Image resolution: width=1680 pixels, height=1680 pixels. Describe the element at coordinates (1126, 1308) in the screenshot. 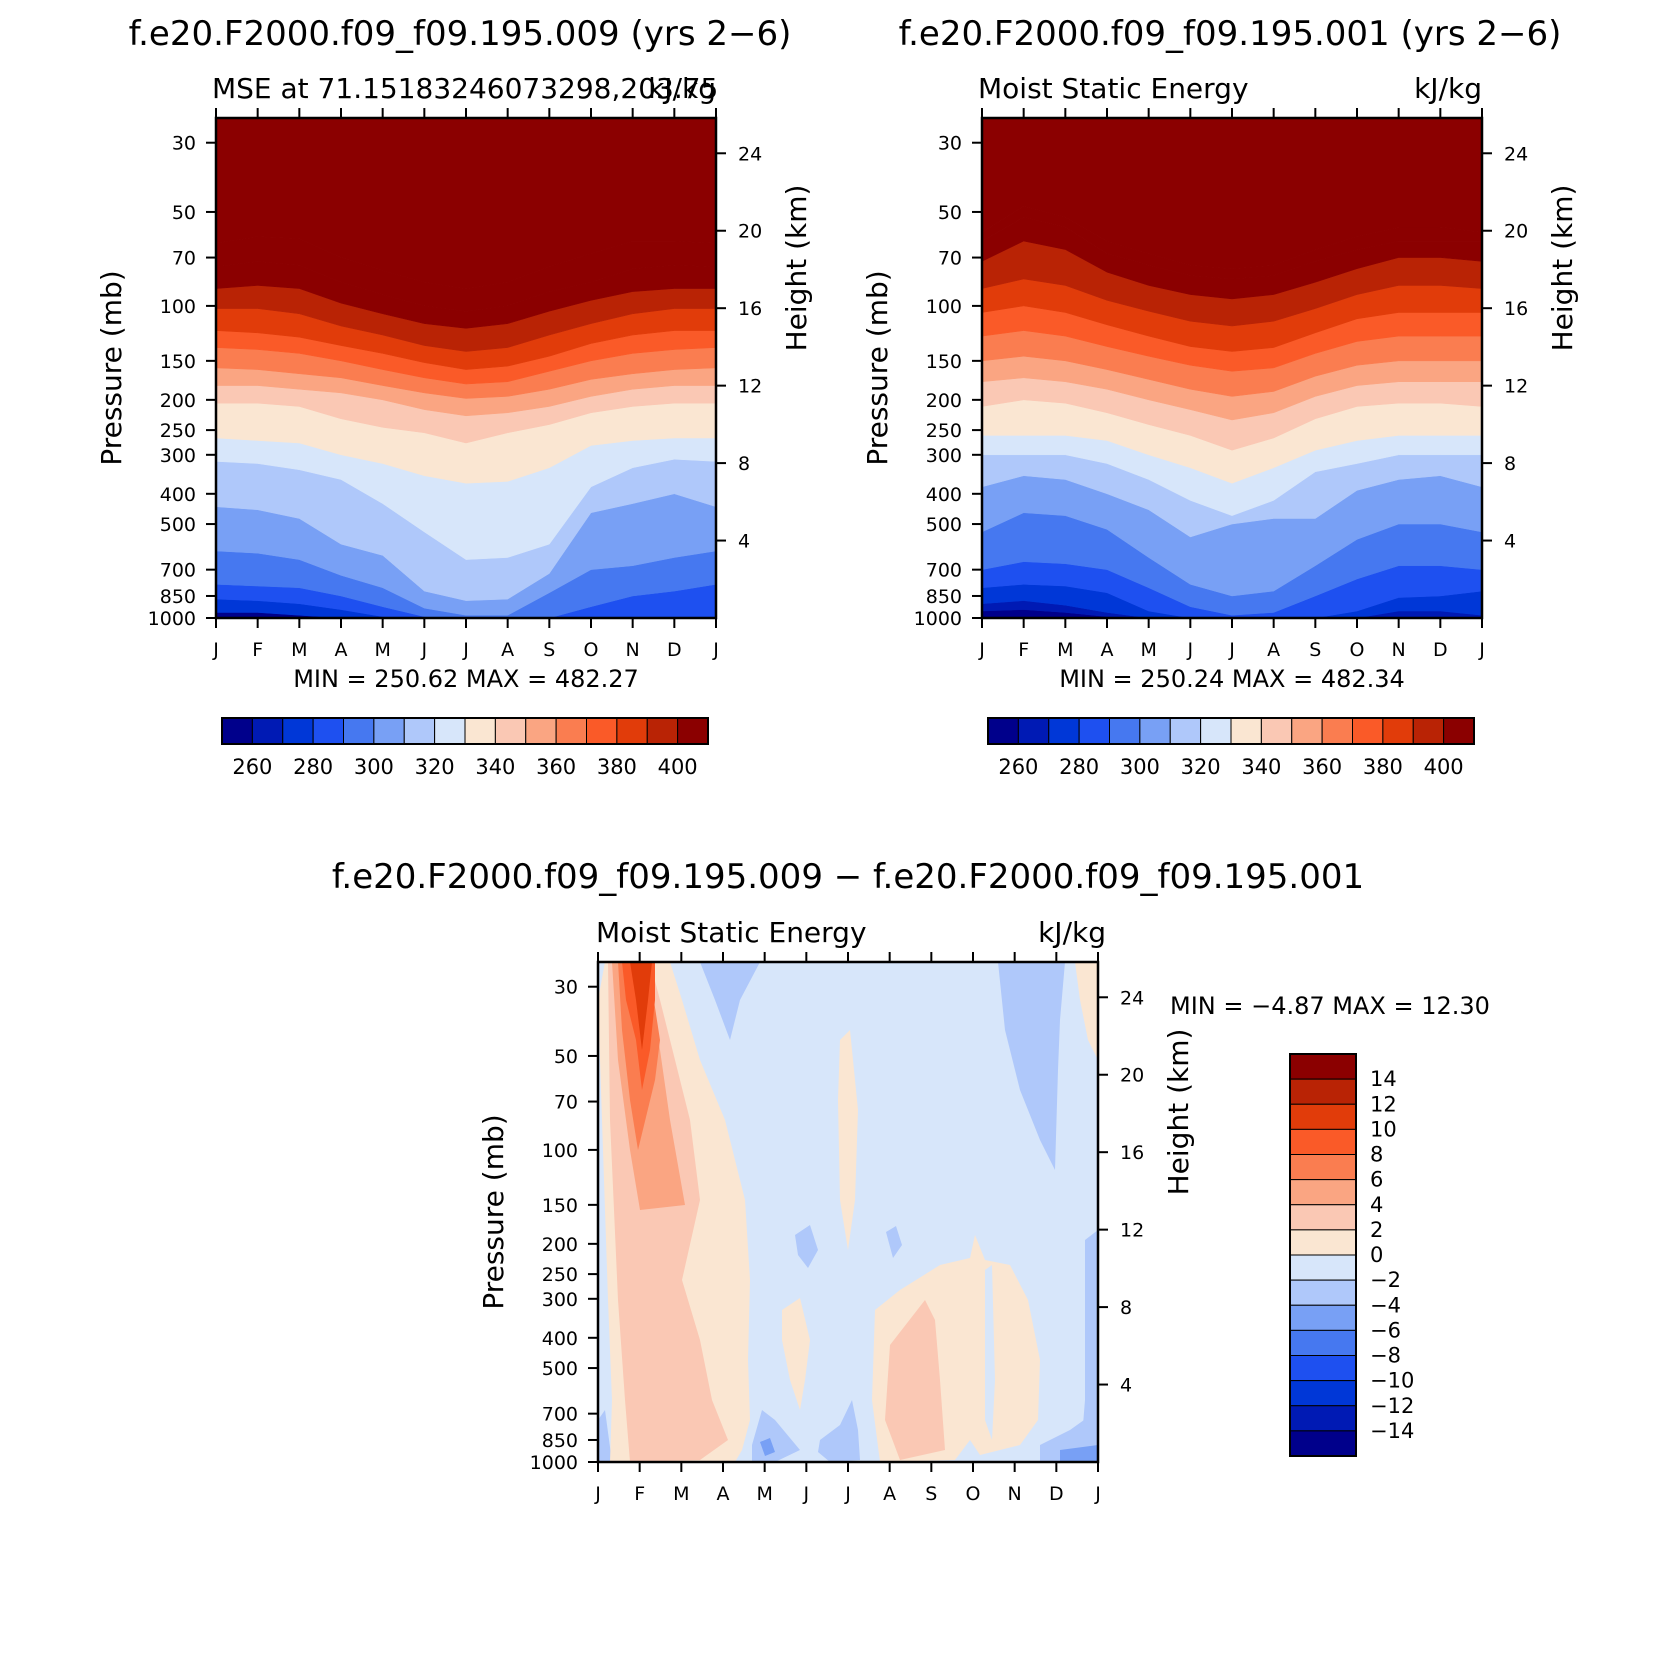

I see `y2-tick-label: 8` at that location.